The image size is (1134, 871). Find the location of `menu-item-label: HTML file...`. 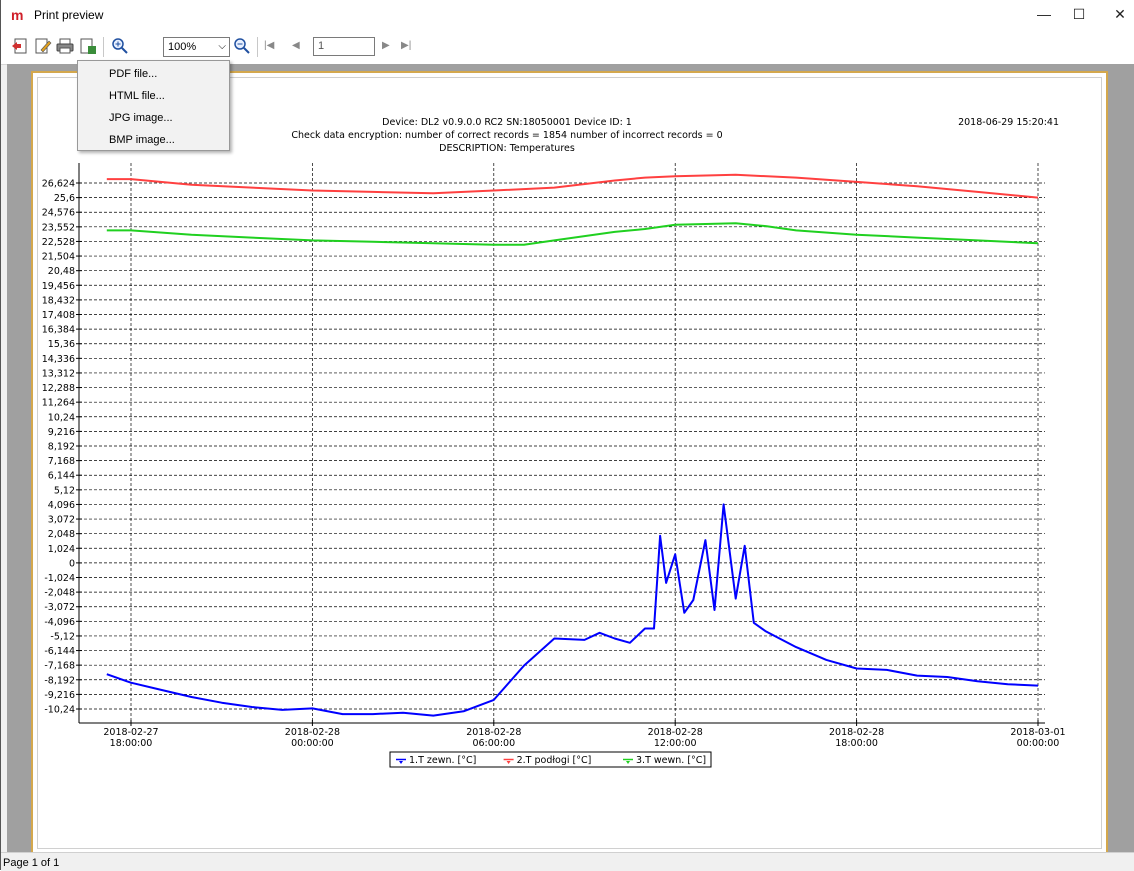

menu-item-label: HTML file... is located at coordinates (137, 96).